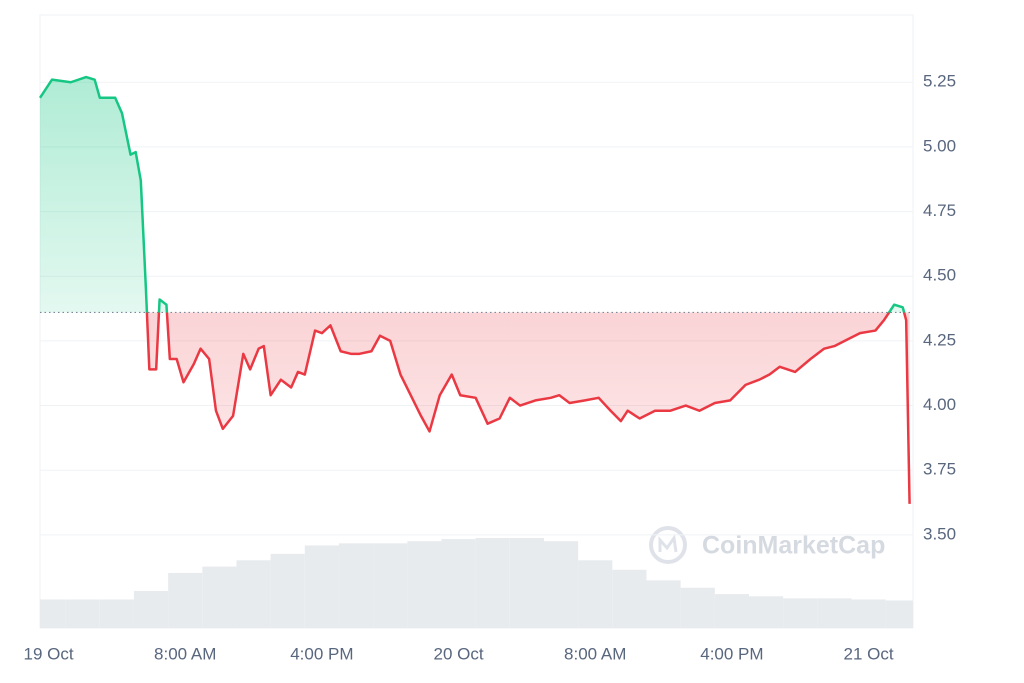 Image resolution: width=1024 pixels, height=683 pixels. I want to click on x-tick-label: 21 Oct, so click(869, 653).